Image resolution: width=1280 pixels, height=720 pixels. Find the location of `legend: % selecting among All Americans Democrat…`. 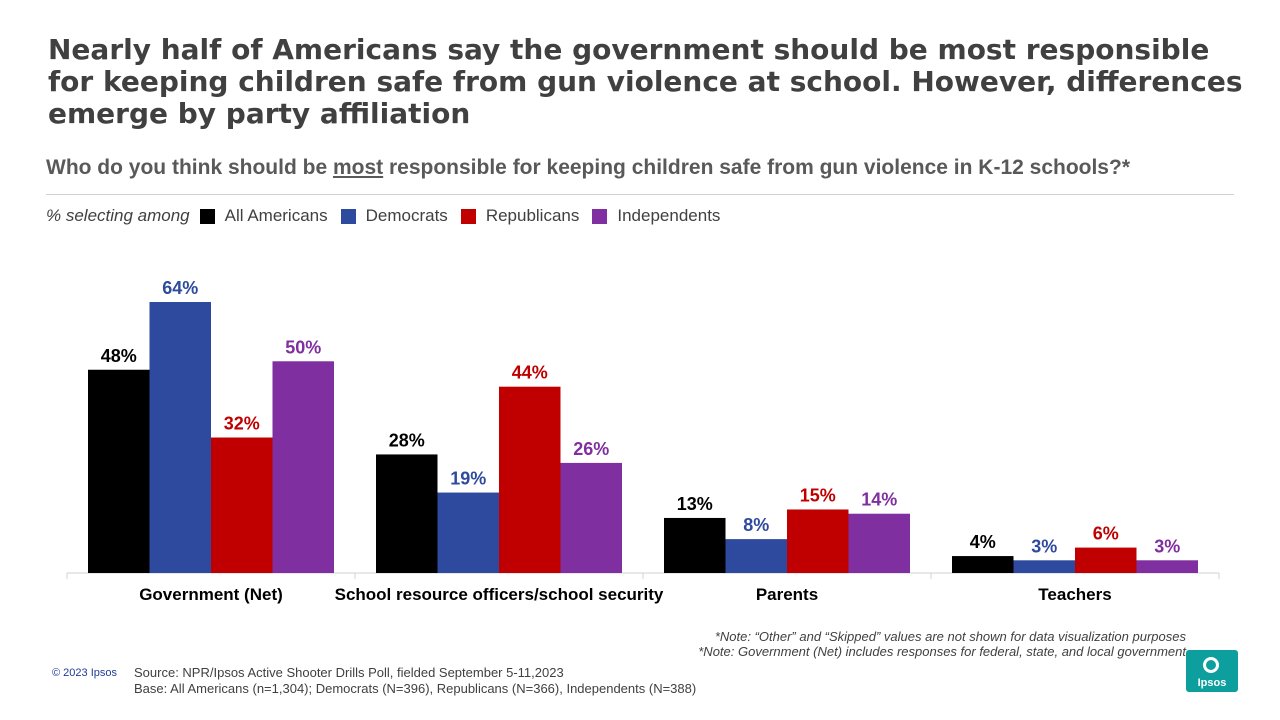

legend: % selecting among All Americans Democrat… is located at coordinates (389, 216).